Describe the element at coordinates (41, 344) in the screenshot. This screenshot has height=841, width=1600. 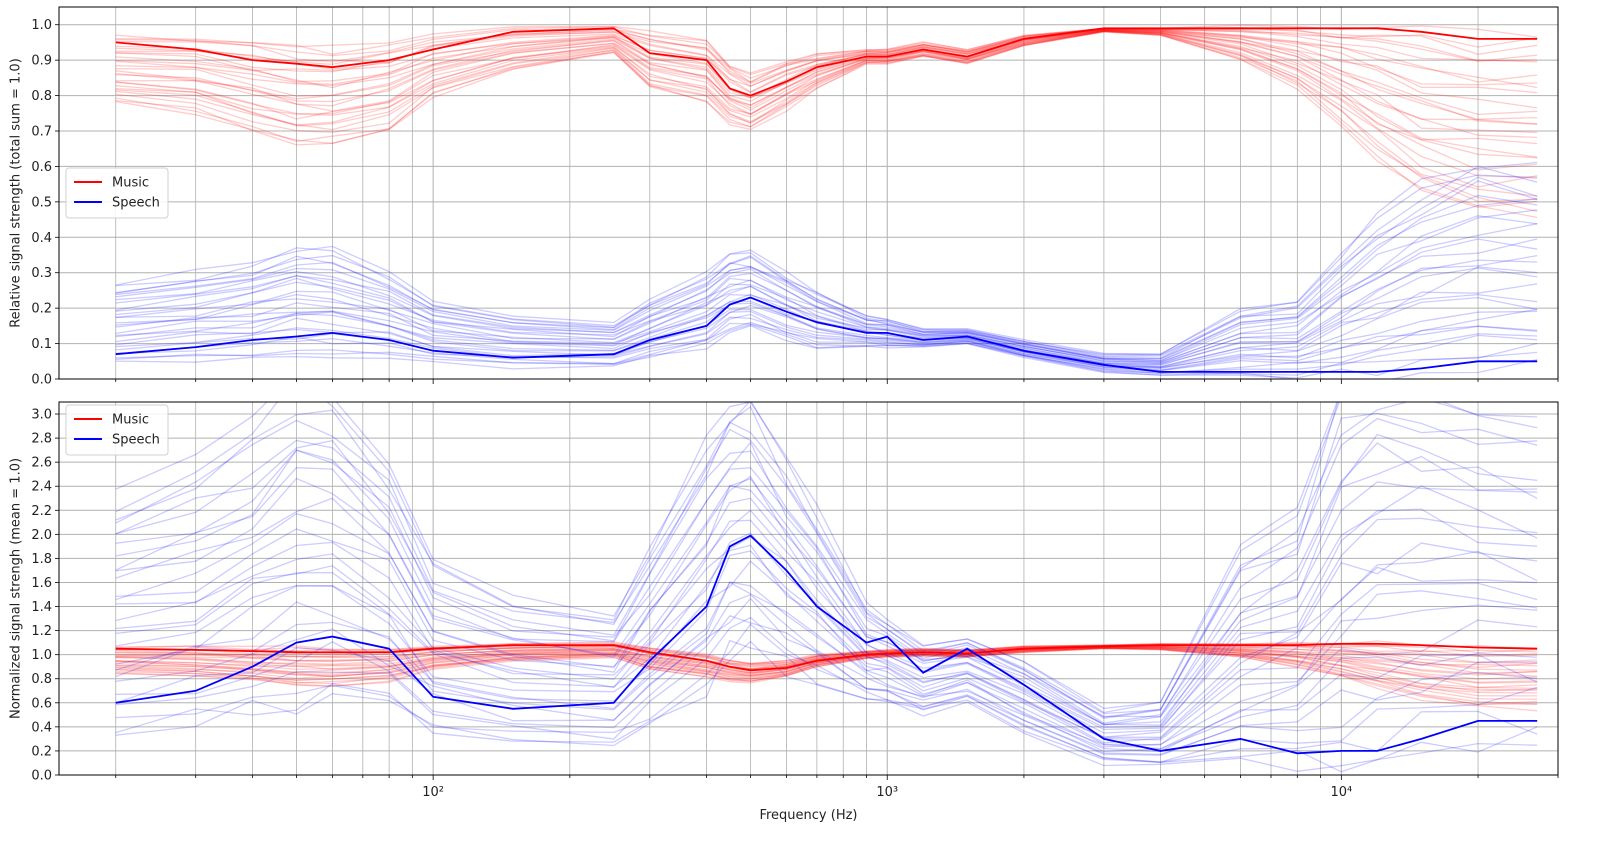
I see `y-tick-label: 0.1` at that location.